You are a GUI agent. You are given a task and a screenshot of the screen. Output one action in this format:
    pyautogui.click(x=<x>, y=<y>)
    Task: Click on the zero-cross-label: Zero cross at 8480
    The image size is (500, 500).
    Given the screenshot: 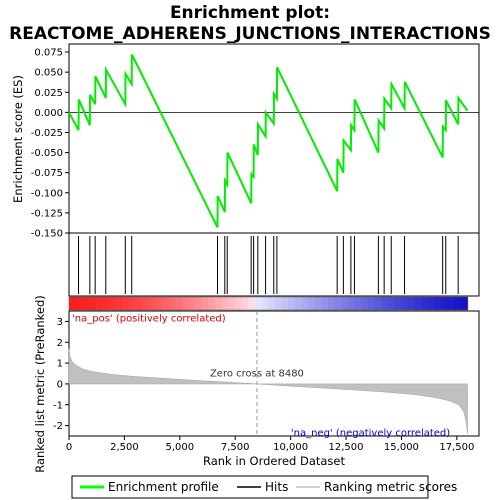 What is the action you would take?
    pyautogui.click(x=257, y=374)
    